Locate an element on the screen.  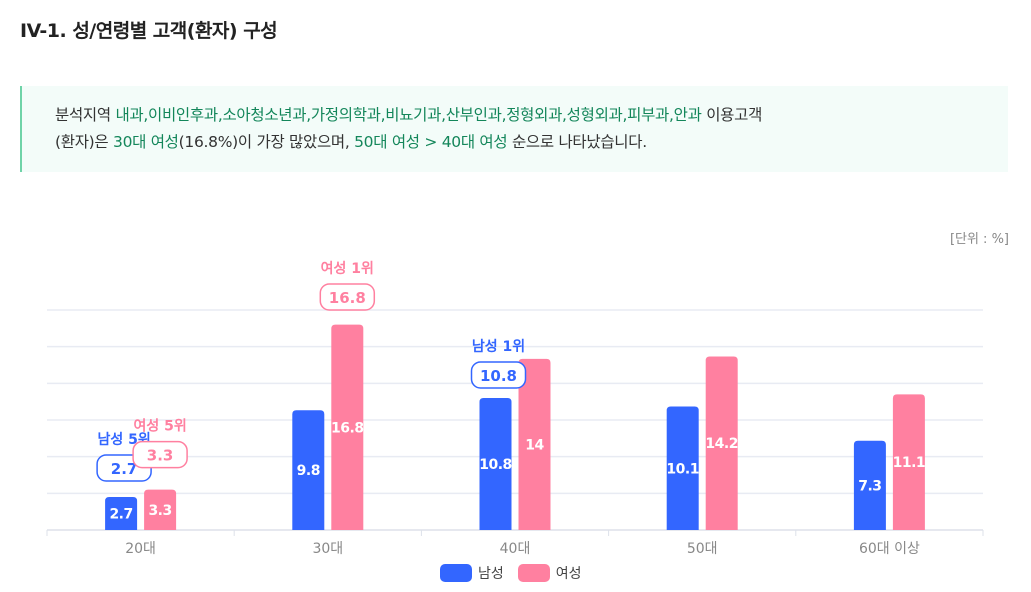
bar-value-label: 10.8 is located at coordinates (495, 465).